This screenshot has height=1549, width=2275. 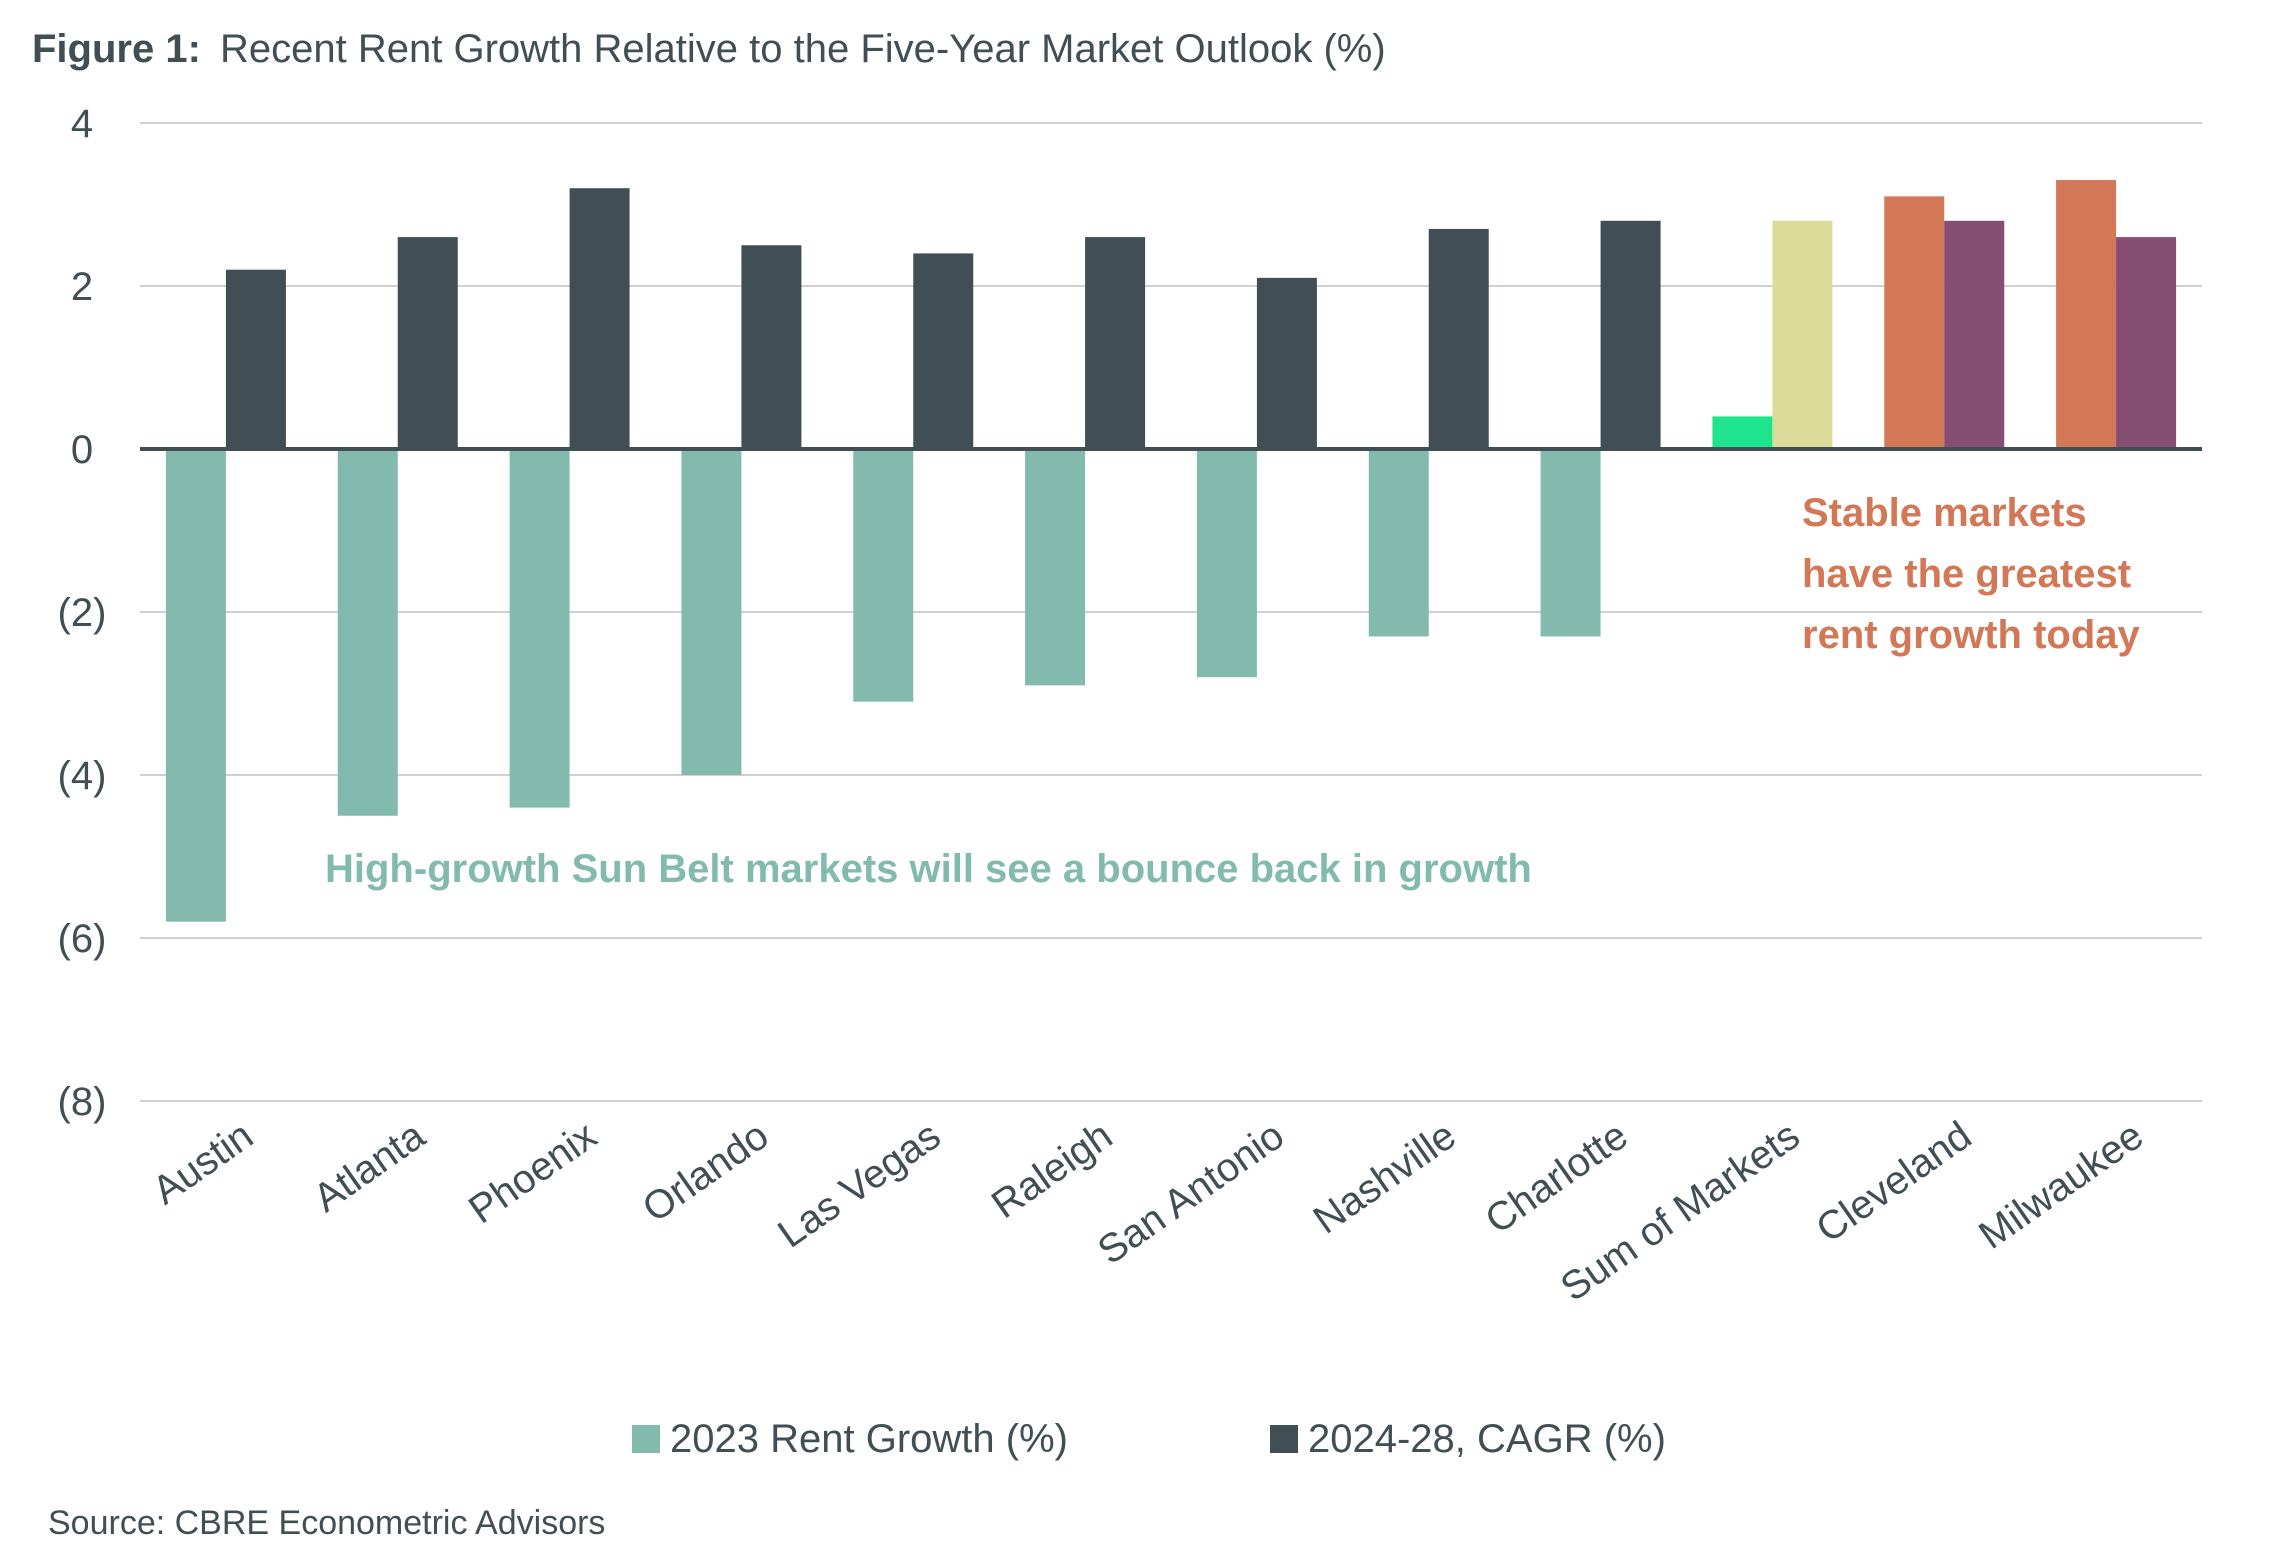 What do you see at coordinates (82, 287) in the screenshot?
I see `y-tick-label: 2` at bounding box center [82, 287].